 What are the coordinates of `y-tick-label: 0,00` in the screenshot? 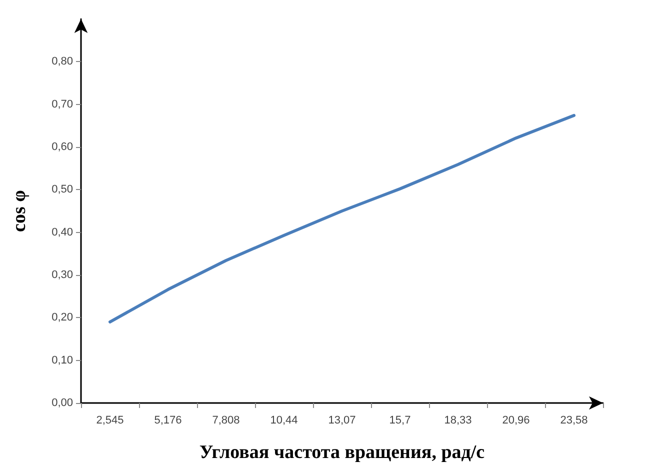 It's located at (62, 403).